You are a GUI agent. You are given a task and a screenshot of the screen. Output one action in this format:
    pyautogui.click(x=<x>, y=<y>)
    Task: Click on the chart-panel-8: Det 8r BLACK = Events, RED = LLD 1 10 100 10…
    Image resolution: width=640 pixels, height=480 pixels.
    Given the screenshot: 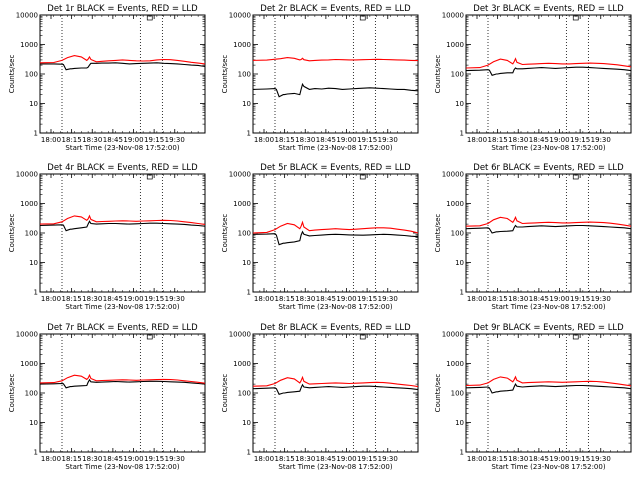 What is the action you would take?
    pyautogui.click(x=320, y=397)
    